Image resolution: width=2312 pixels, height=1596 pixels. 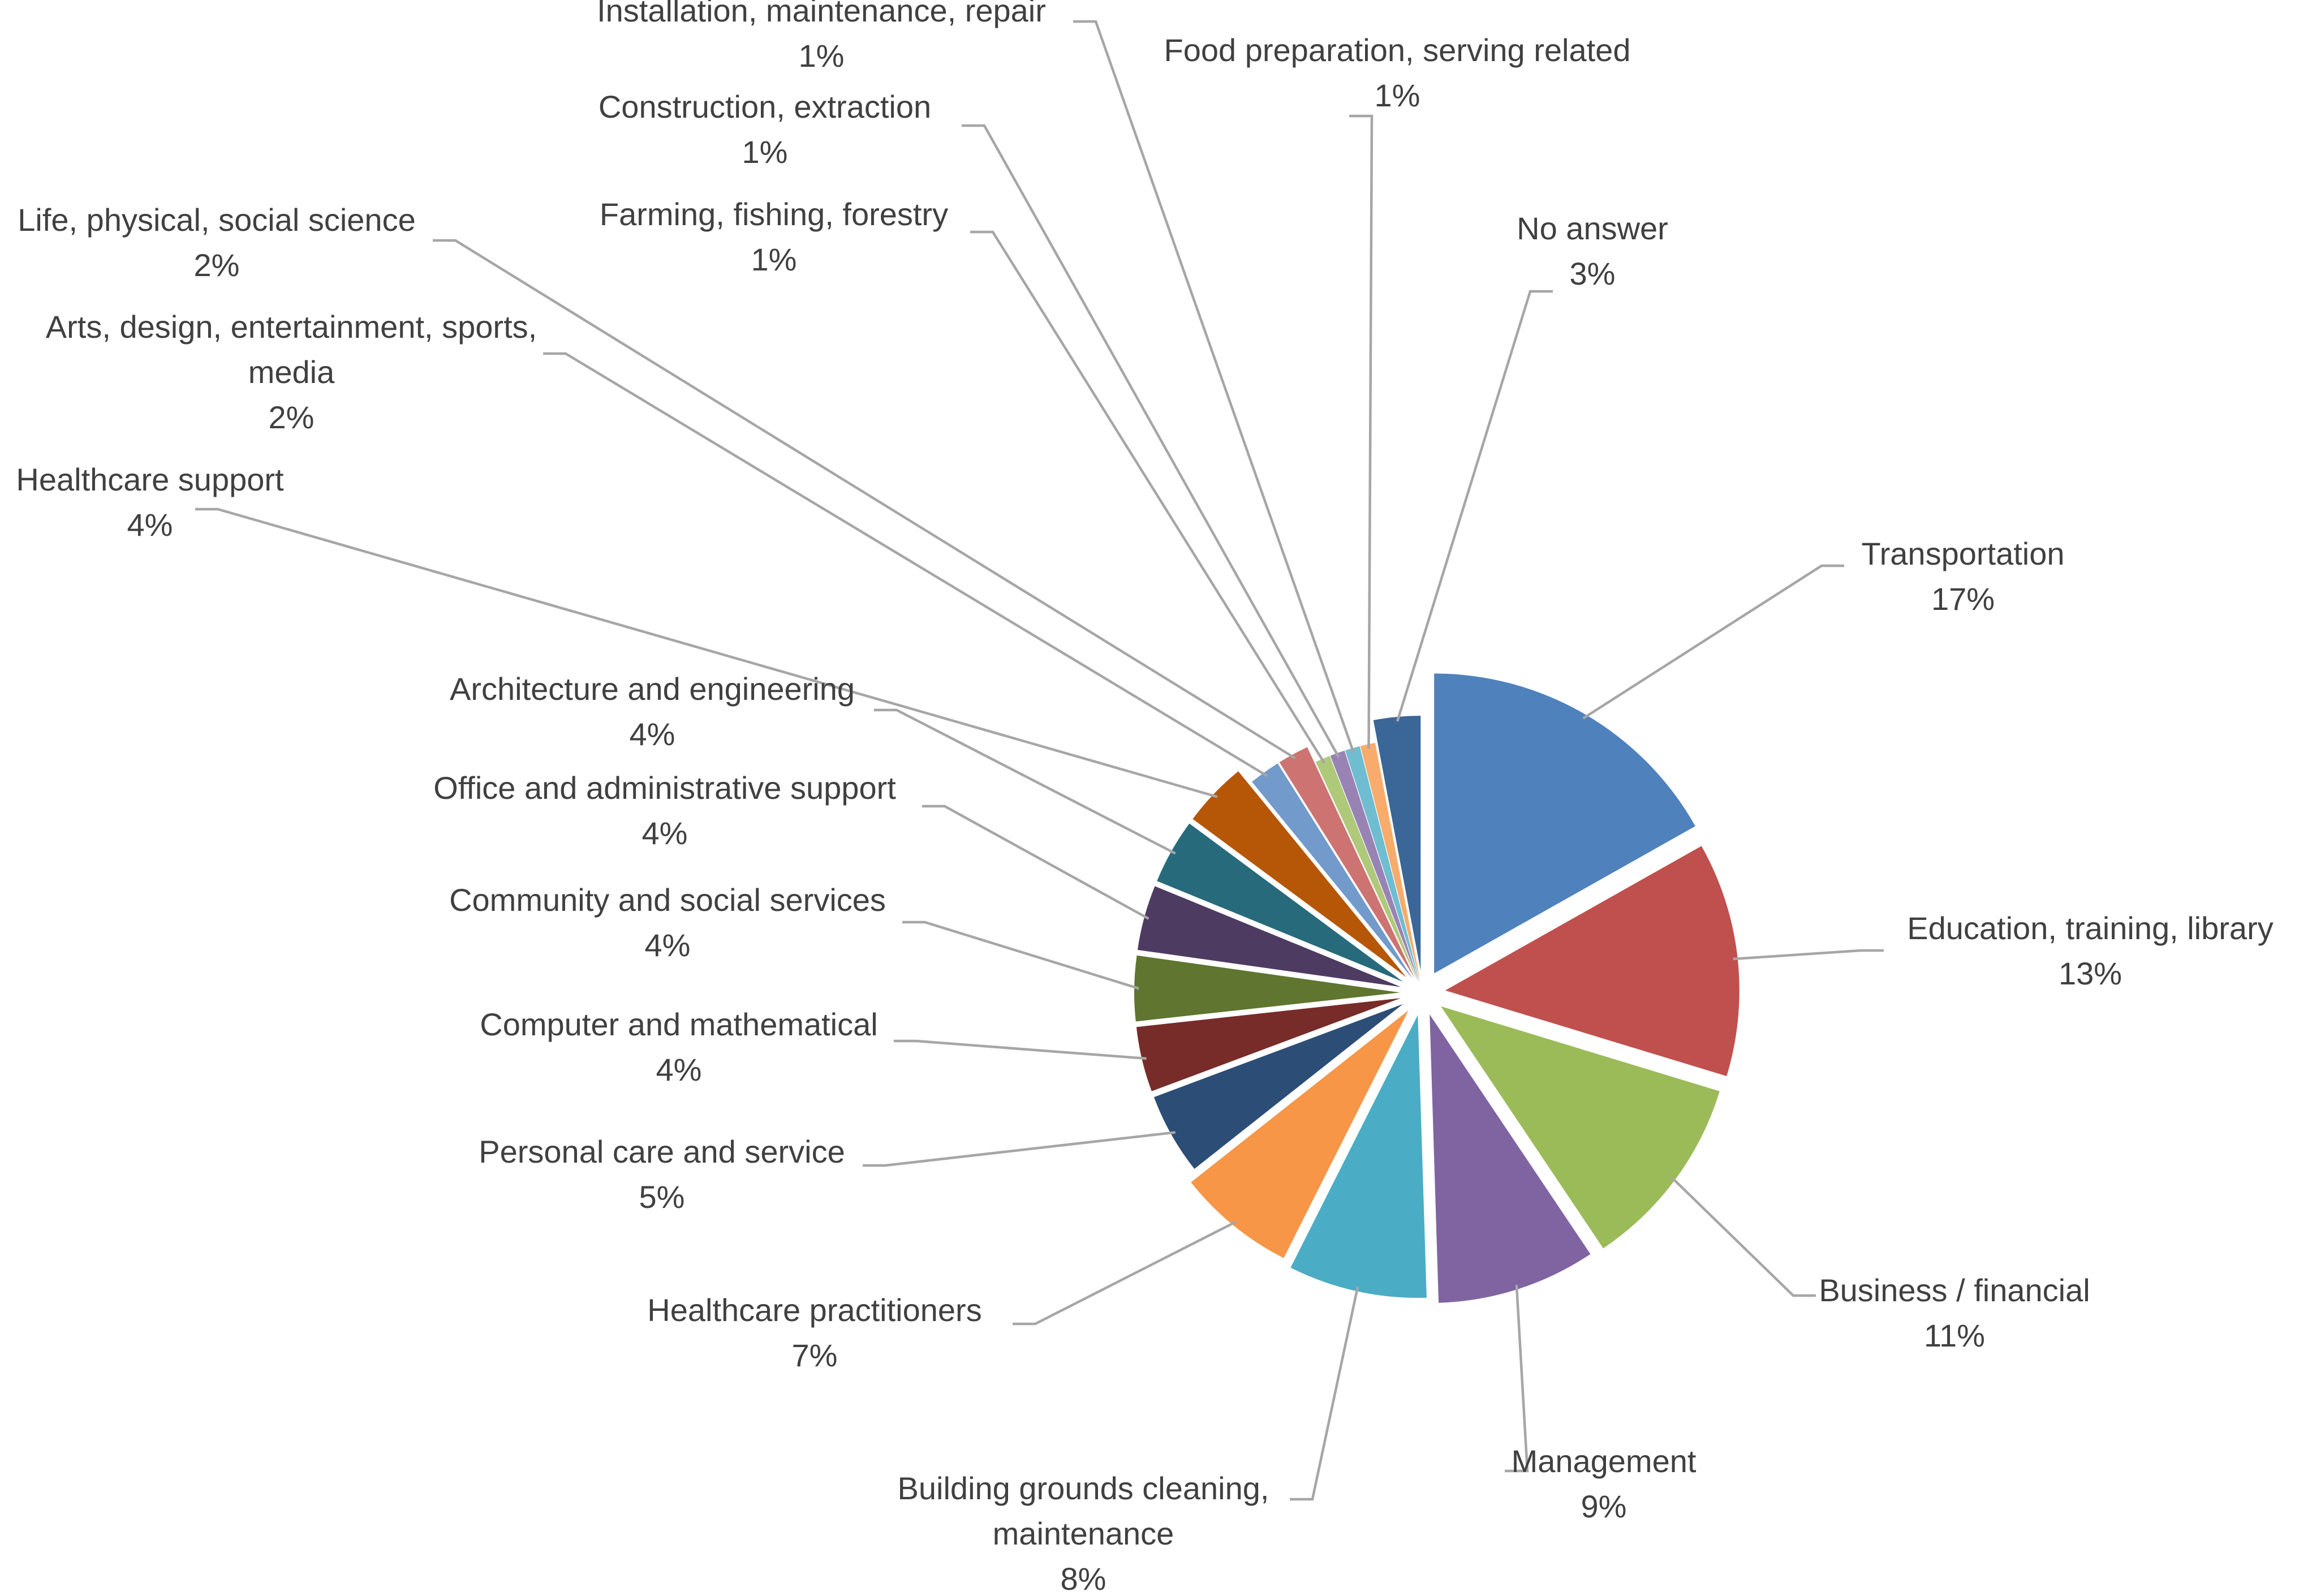 I want to click on pie-slice-office-and-administrative-support, so click(x=1269, y=937).